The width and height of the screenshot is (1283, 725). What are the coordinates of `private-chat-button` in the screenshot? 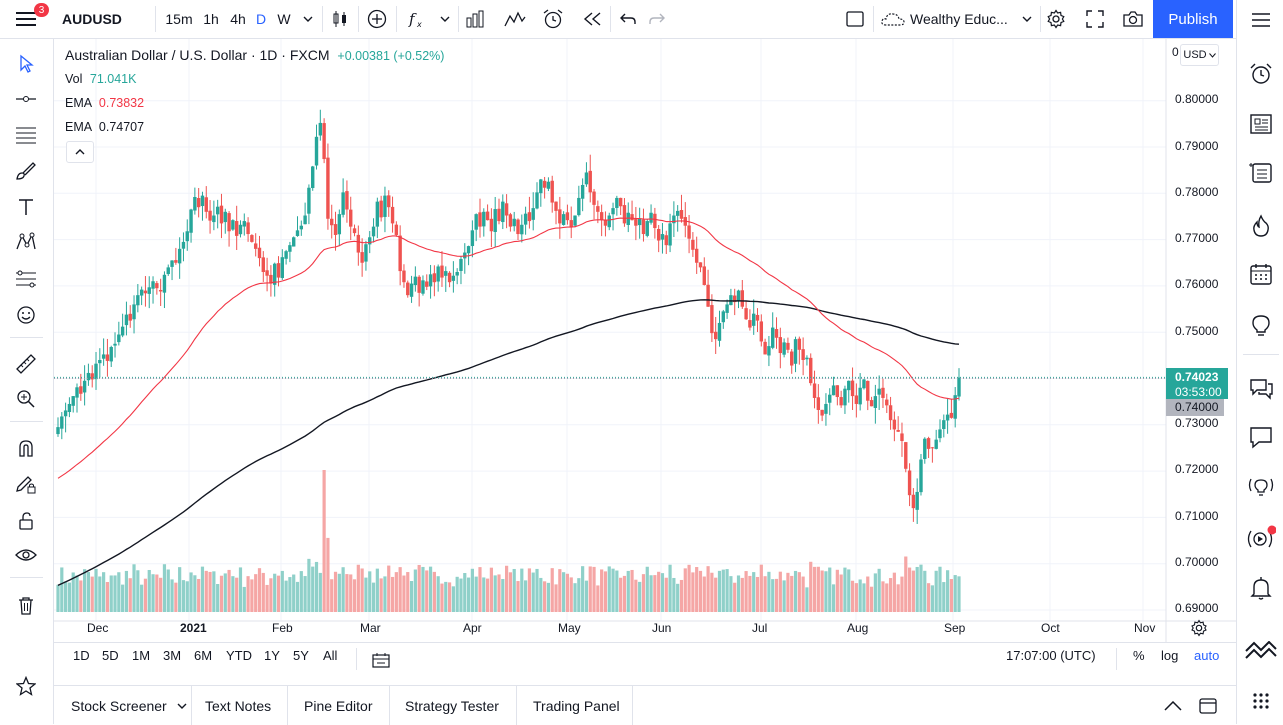 It's located at (1261, 437).